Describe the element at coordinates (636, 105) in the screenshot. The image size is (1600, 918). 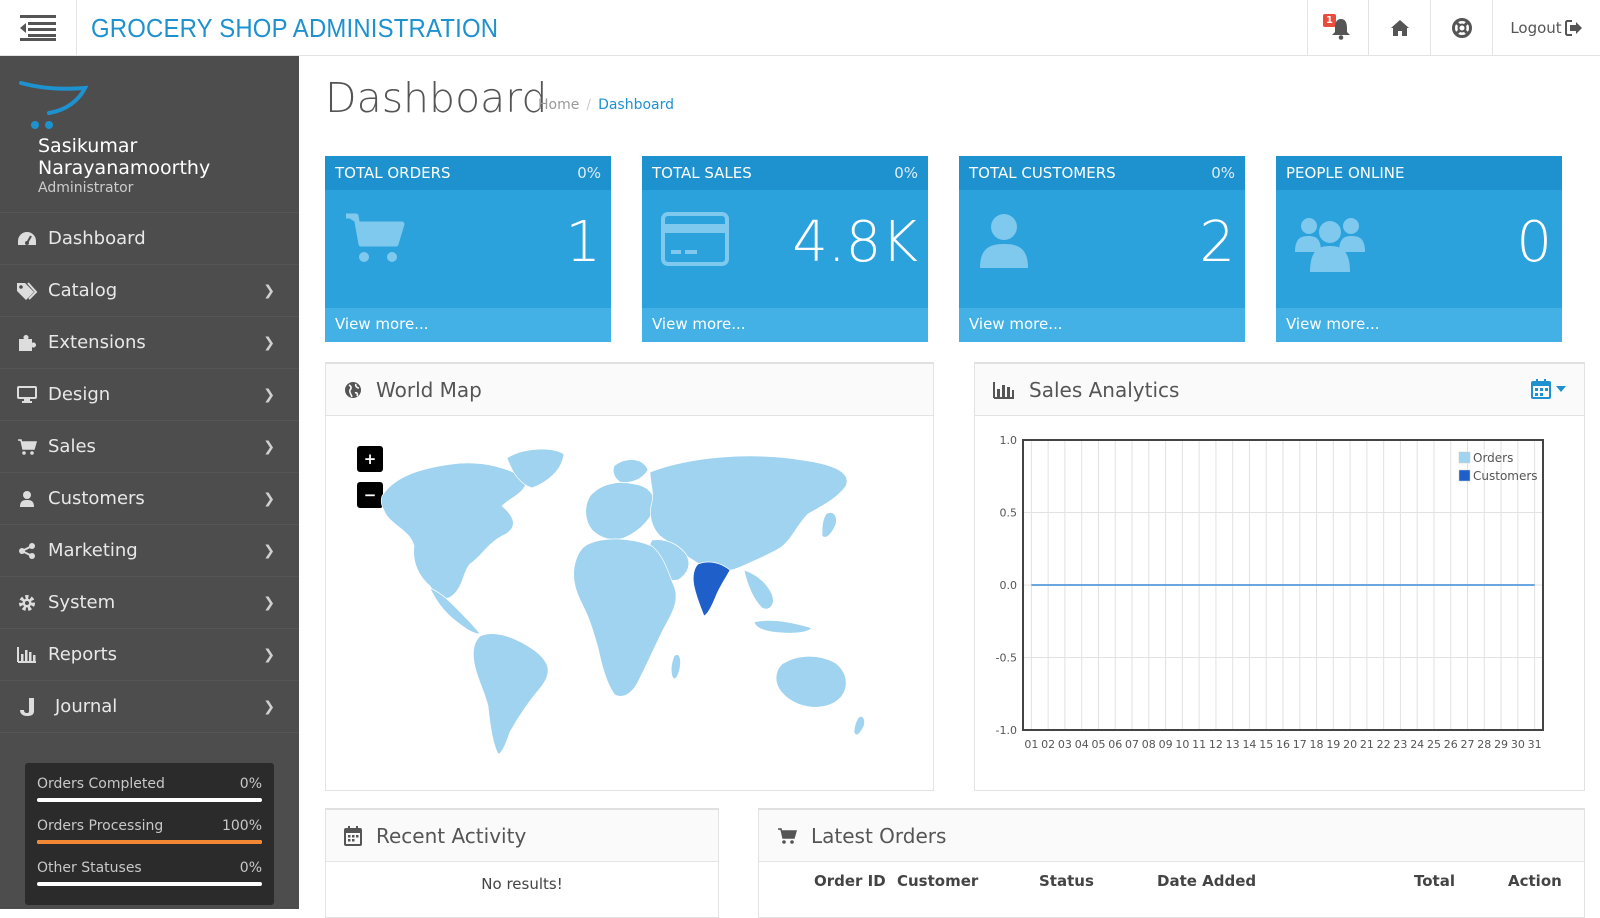
I see `breadcrumb-current-link: Dashboard` at that location.